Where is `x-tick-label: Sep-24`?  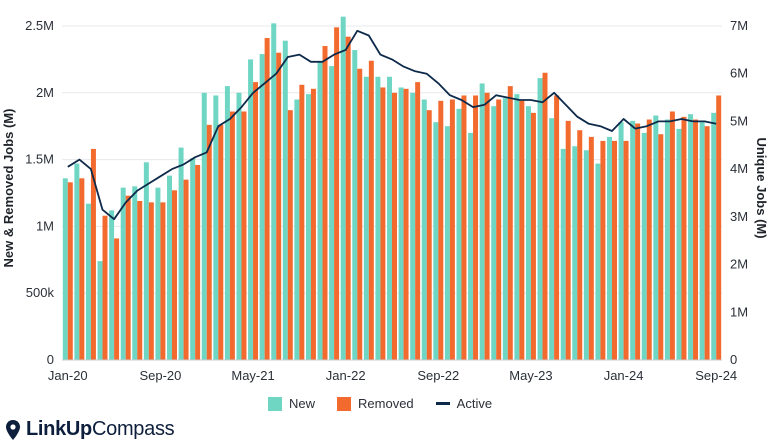
x-tick-label: Sep-24 is located at coordinates (716, 375).